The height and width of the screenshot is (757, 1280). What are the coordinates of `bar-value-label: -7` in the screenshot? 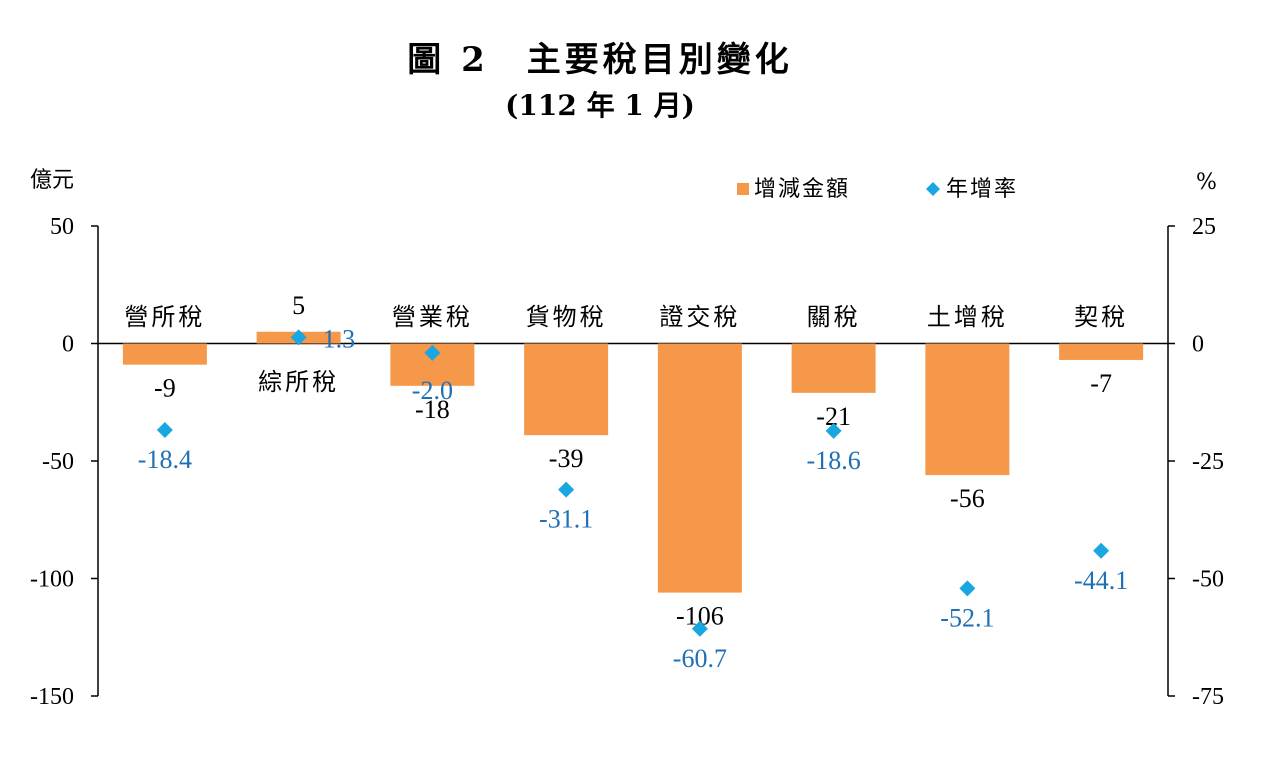 It's located at (1101, 383).